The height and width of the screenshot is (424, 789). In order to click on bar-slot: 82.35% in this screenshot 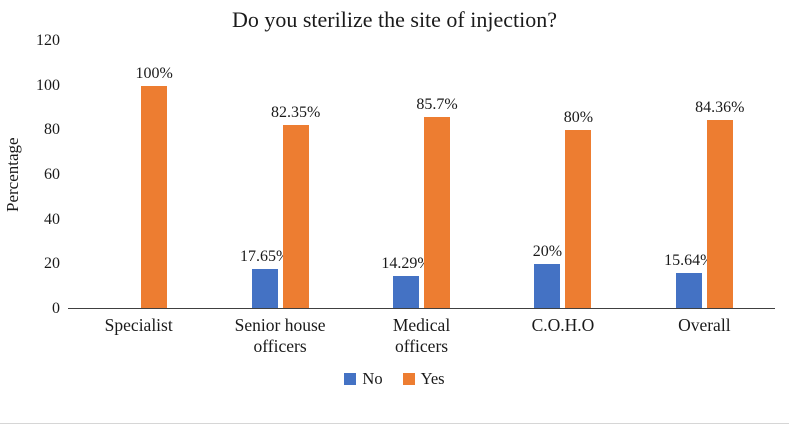, I will do `click(295, 174)`.